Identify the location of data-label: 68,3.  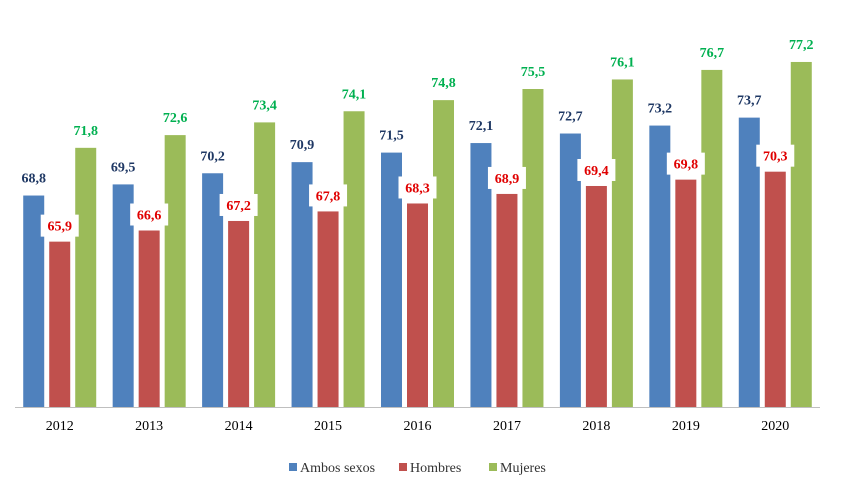
(417, 188).